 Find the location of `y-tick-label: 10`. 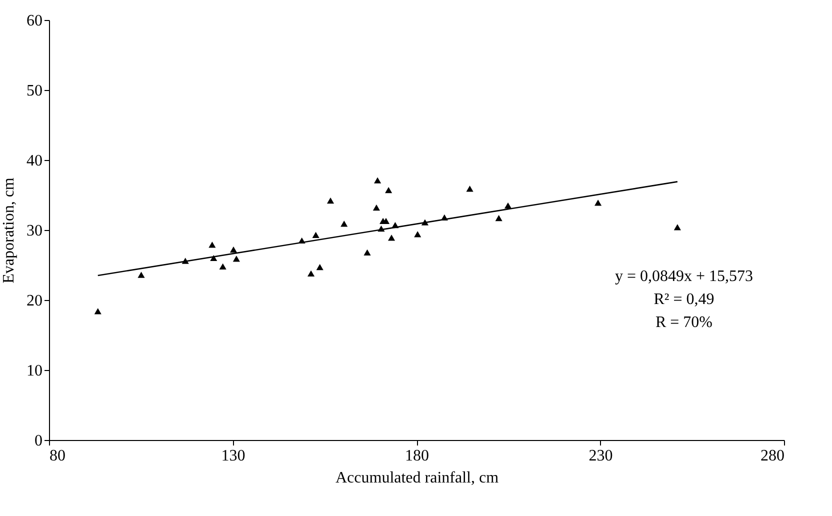

y-tick-label: 10 is located at coordinates (34, 371).